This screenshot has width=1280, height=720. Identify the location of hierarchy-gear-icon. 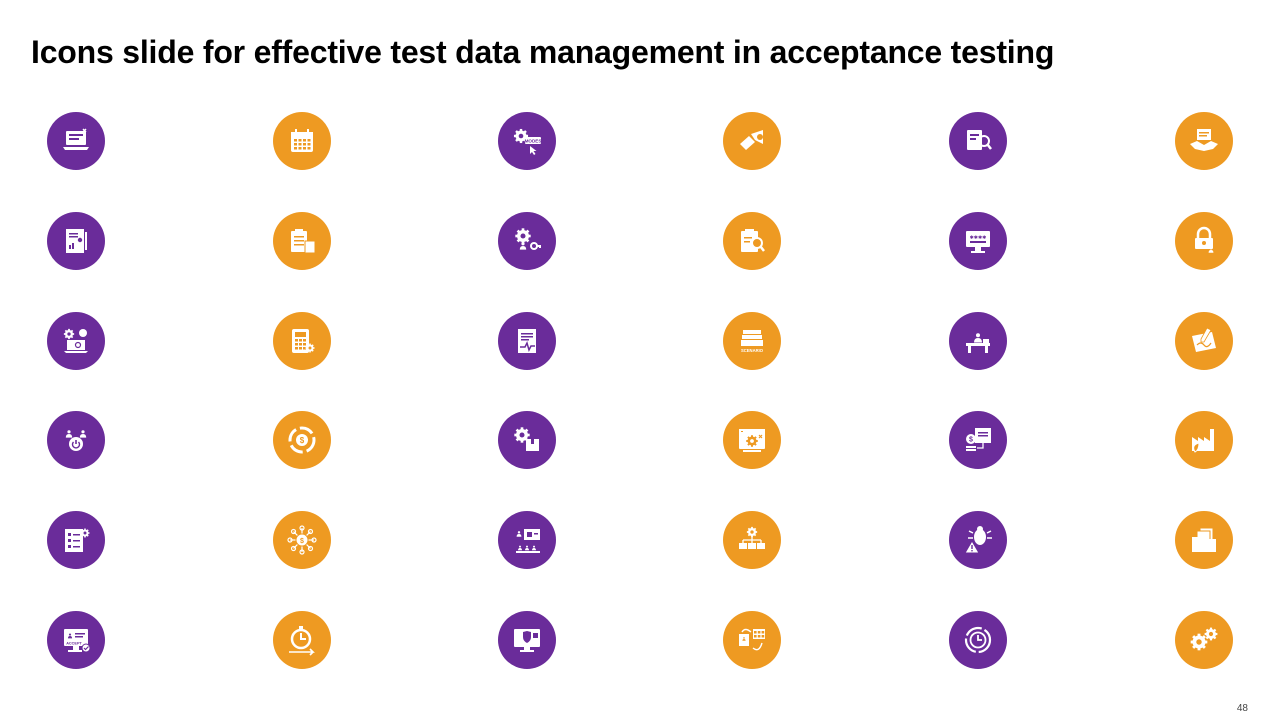
(752, 540).